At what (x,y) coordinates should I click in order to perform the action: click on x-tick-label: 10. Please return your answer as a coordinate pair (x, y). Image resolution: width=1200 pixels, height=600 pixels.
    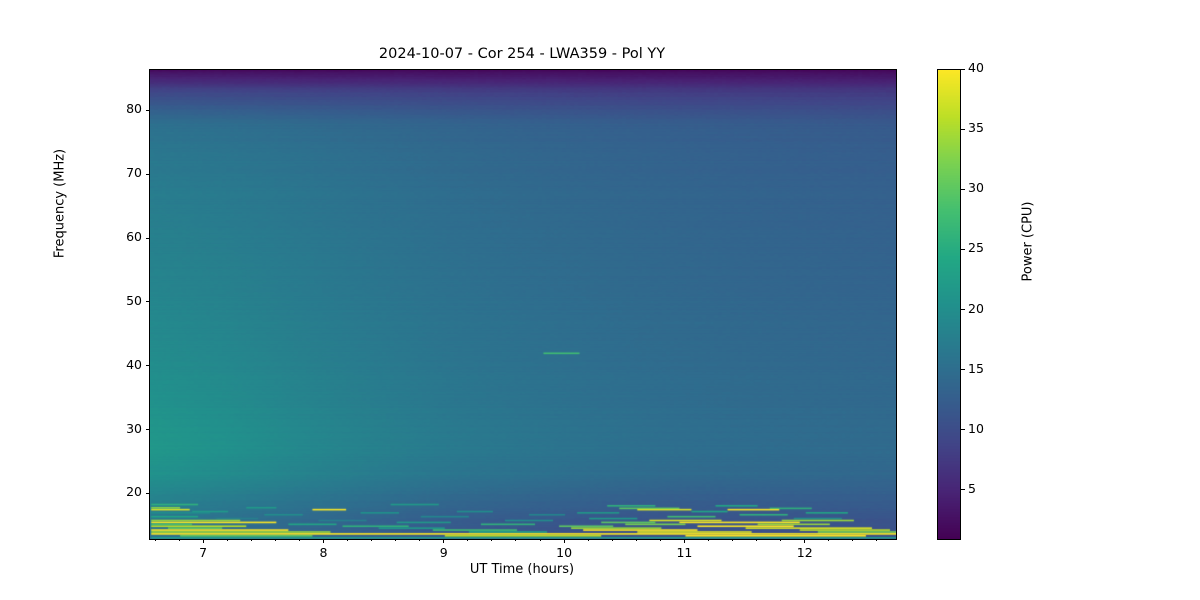
    Looking at the image, I should click on (564, 552).